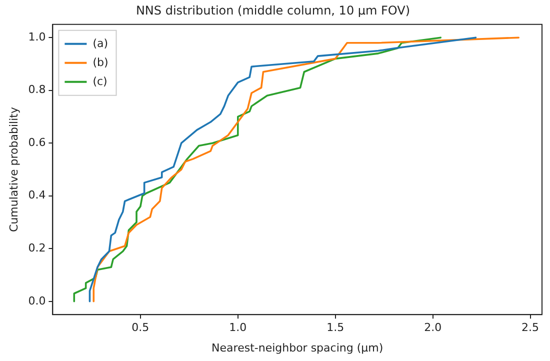 The image size is (550, 361). I want to click on y-tick-label: 0.4, so click(37, 195).